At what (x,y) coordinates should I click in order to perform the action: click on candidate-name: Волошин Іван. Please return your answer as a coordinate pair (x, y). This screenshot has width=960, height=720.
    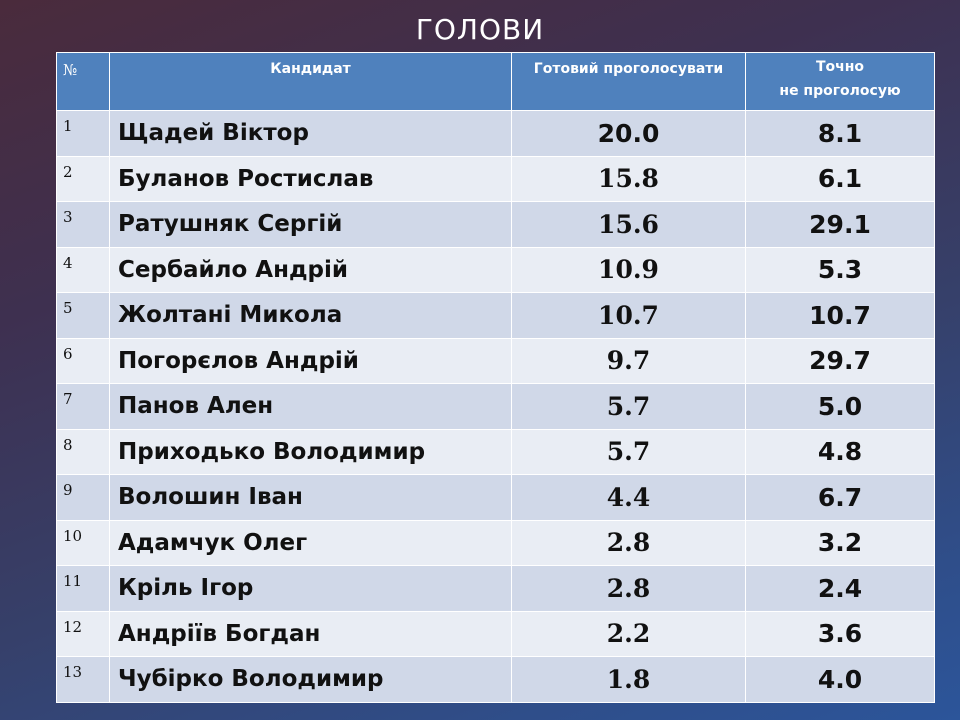
    Looking at the image, I should click on (310, 497).